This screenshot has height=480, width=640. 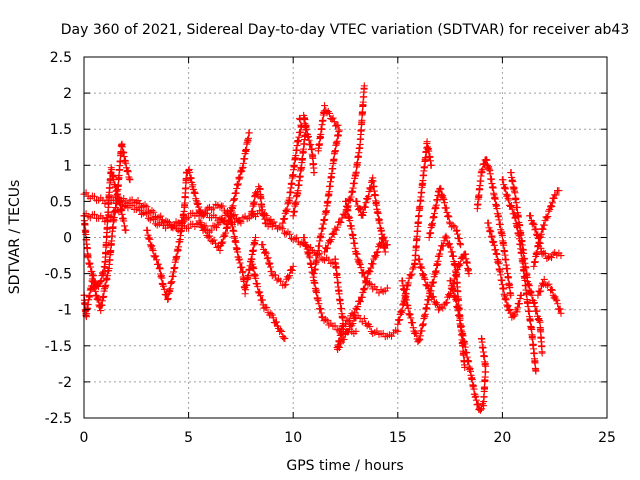 I want to click on y-tick-label: -1, so click(x=65, y=311).